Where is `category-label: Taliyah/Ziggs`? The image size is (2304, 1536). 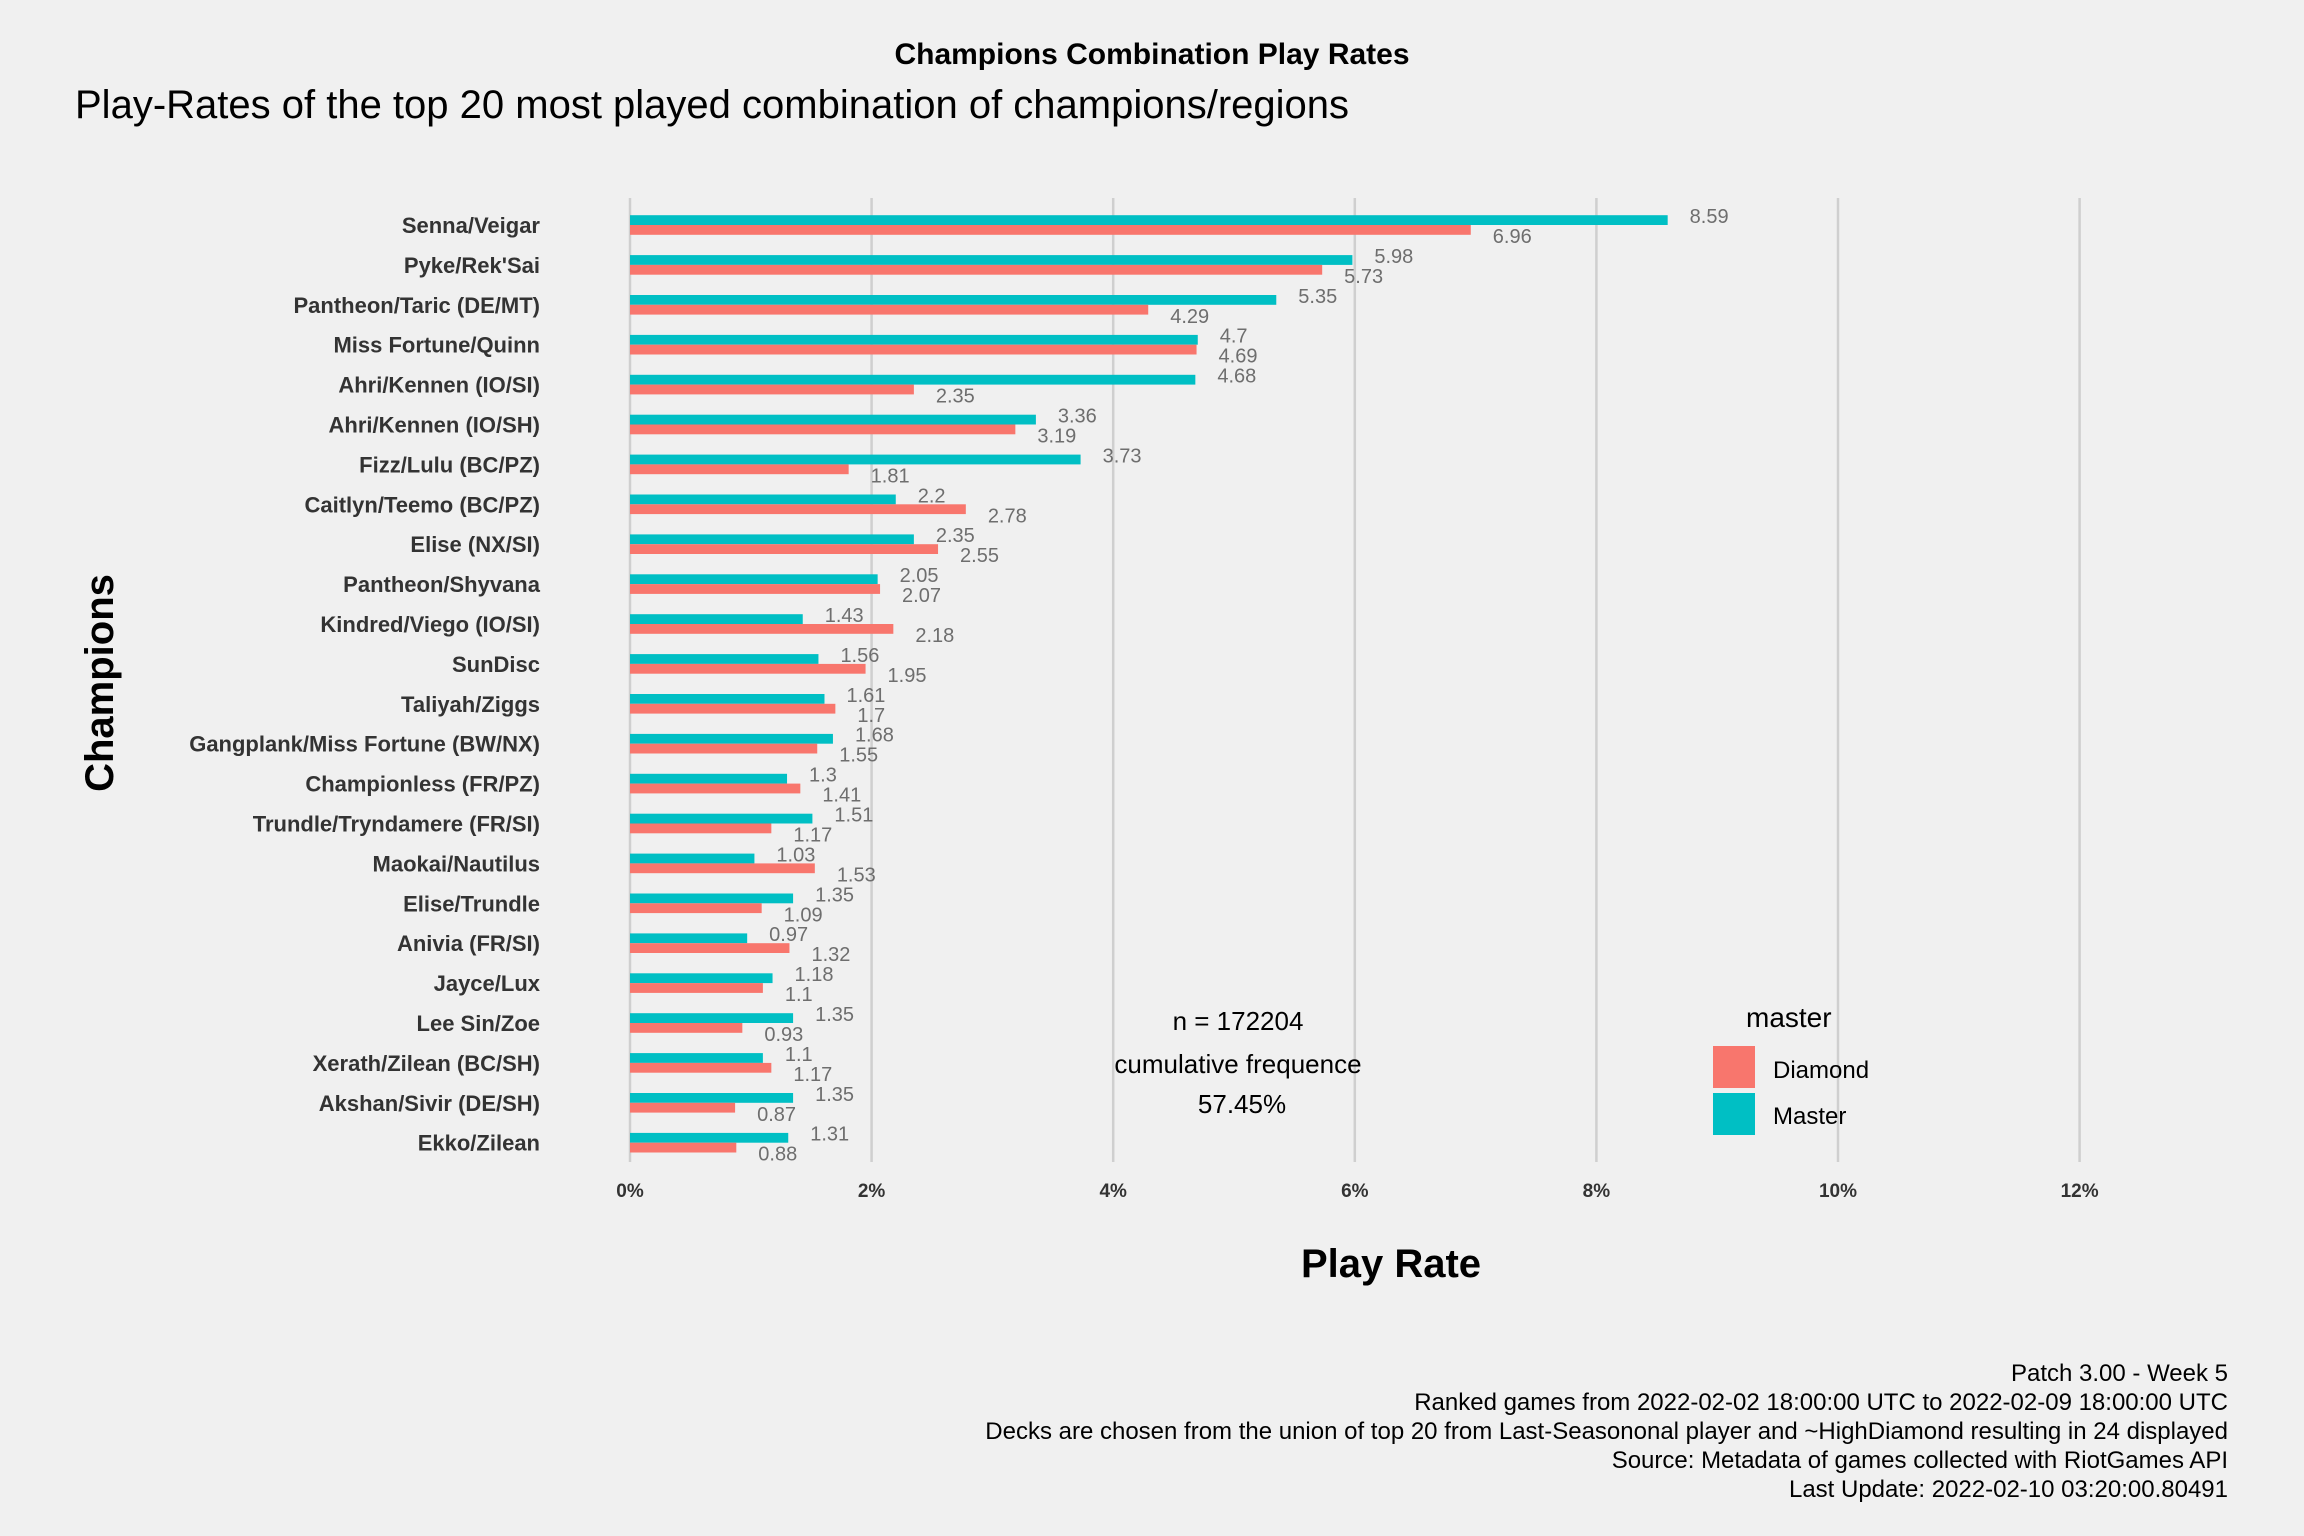 category-label: Taliyah/Ziggs is located at coordinates (470, 704).